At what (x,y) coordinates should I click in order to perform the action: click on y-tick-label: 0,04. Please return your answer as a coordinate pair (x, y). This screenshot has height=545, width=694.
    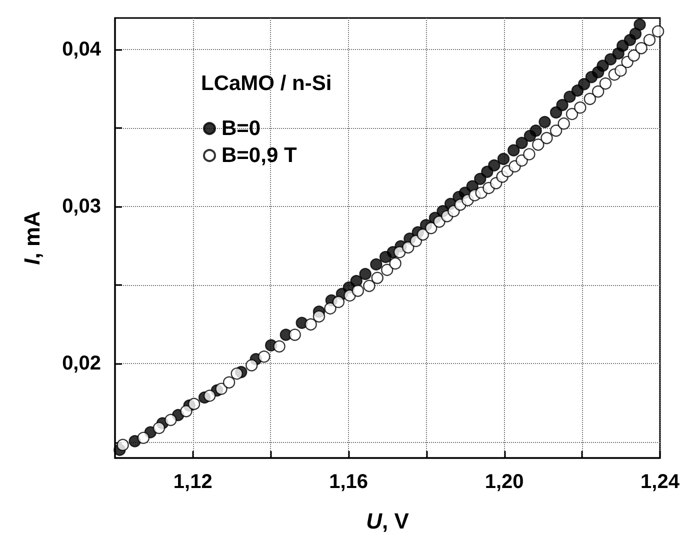
    Looking at the image, I should click on (82, 49).